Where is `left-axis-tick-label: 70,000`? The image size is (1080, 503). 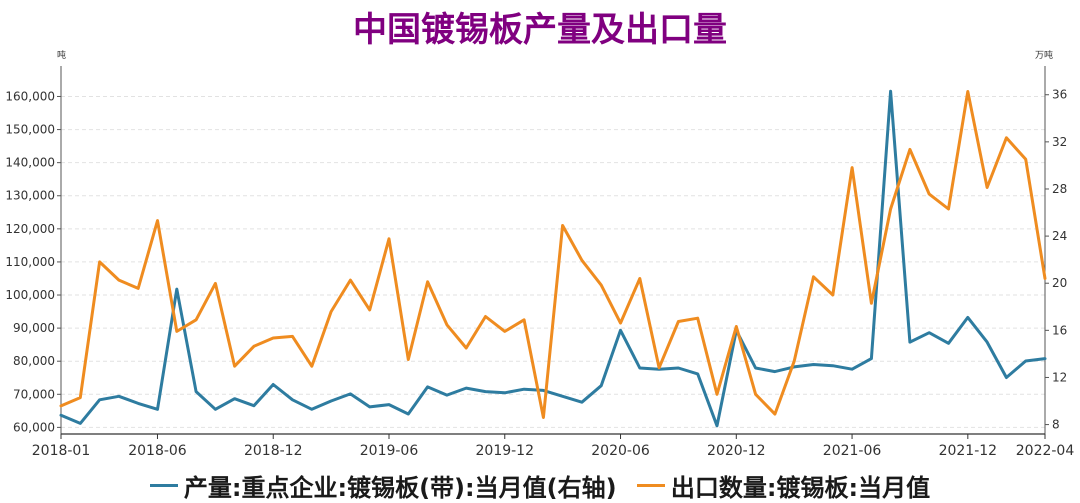 left-axis-tick-label: 70,000 is located at coordinates (34, 394).